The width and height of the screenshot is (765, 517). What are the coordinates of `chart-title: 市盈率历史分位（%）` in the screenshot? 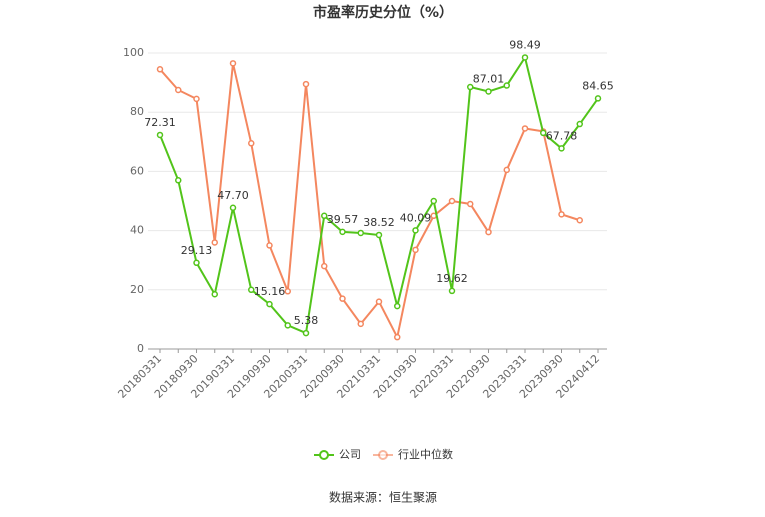 It's located at (383, 12).